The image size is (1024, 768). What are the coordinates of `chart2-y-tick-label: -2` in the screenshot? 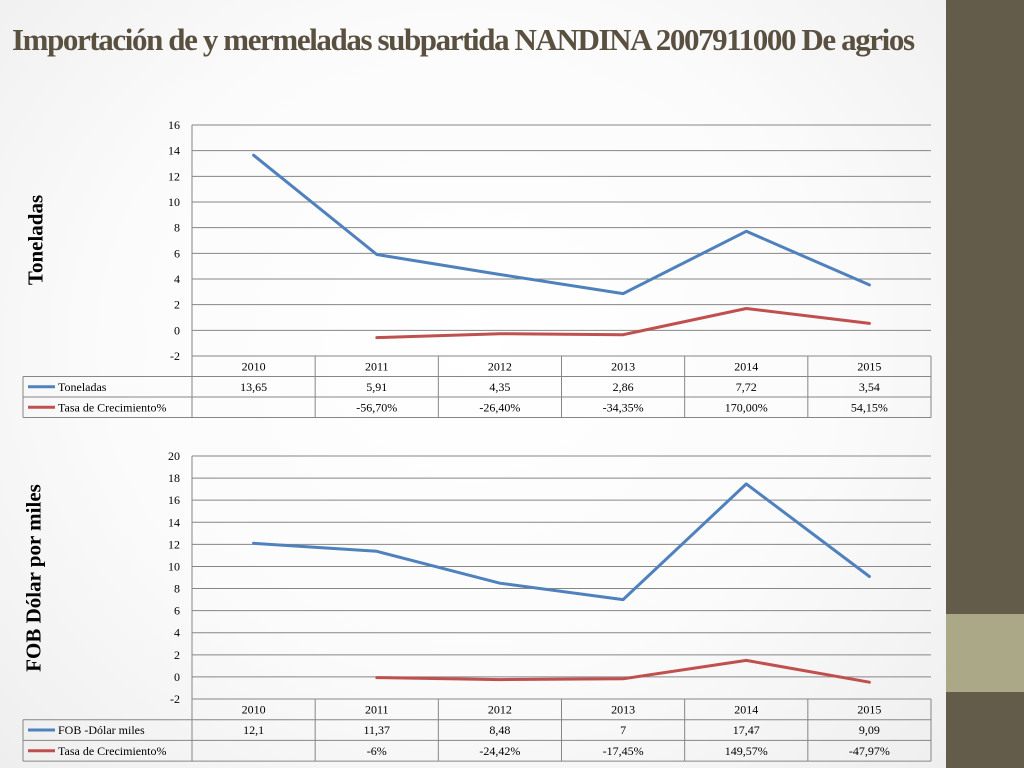 It's located at (175, 699).